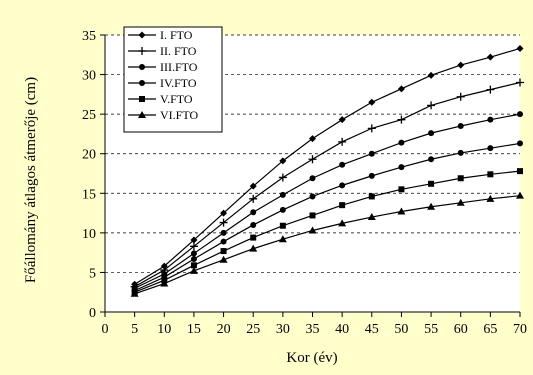 The height and width of the screenshot is (375, 533). What do you see at coordinates (490, 329) in the screenshot?
I see `x-tick-label-13: 65` at bounding box center [490, 329].